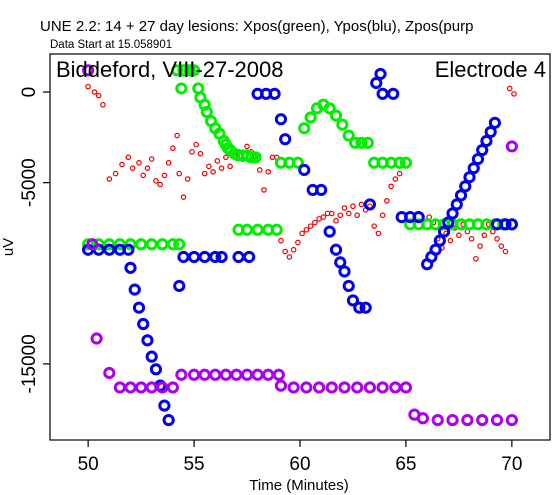 The image size is (557, 495). What do you see at coordinates (405, 464) in the screenshot?
I see `x-tick-label: 65` at bounding box center [405, 464].